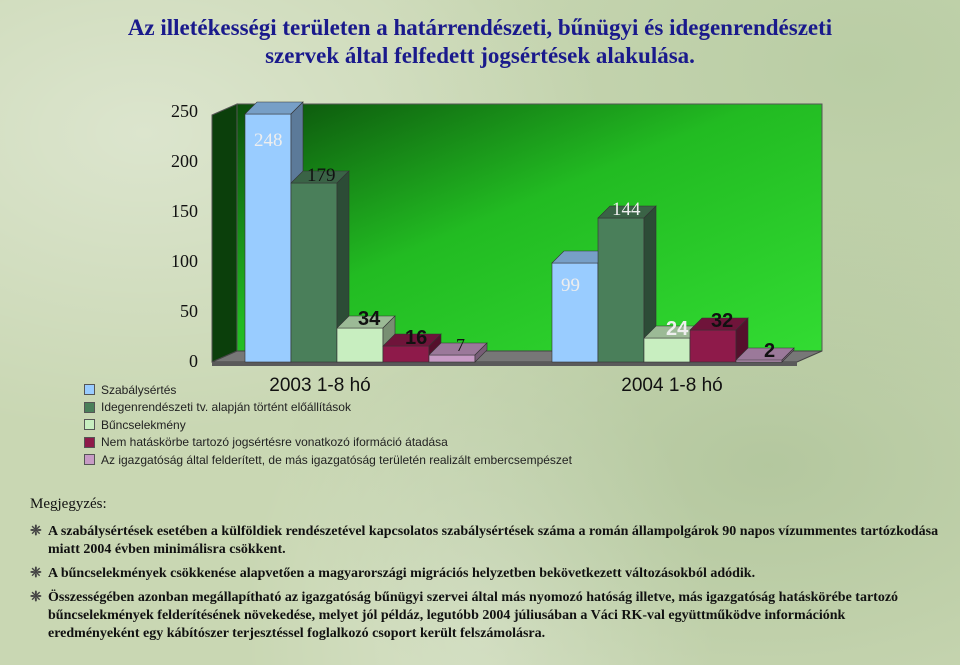 The image size is (960, 665). I want to click on bar-value-label: 99, so click(570, 285).